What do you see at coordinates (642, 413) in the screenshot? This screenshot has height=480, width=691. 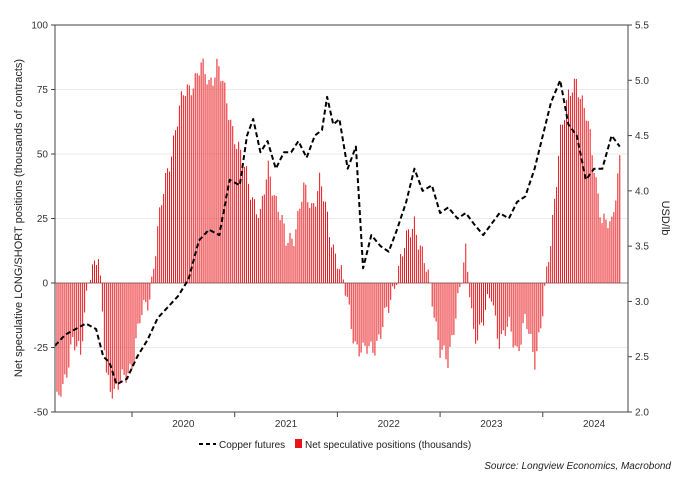 I see `right-tick-label: 2.0` at bounding box center [642, 413].